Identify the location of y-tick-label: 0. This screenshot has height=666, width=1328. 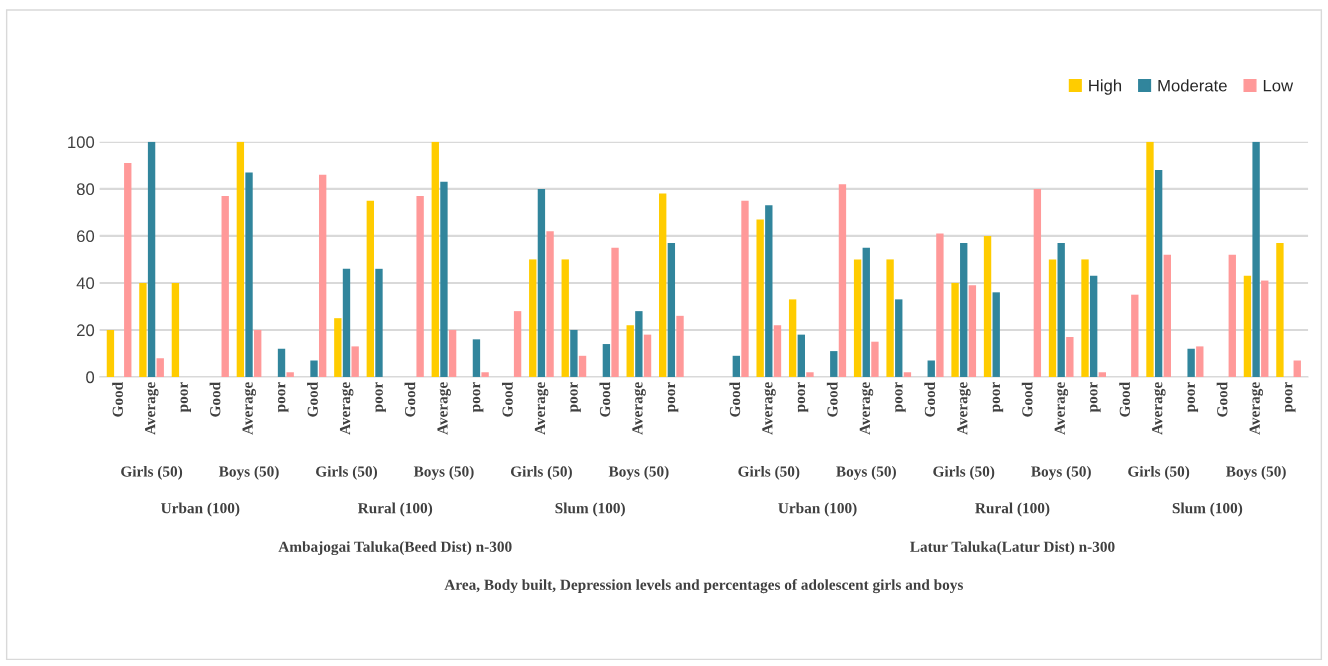
(90, 377).